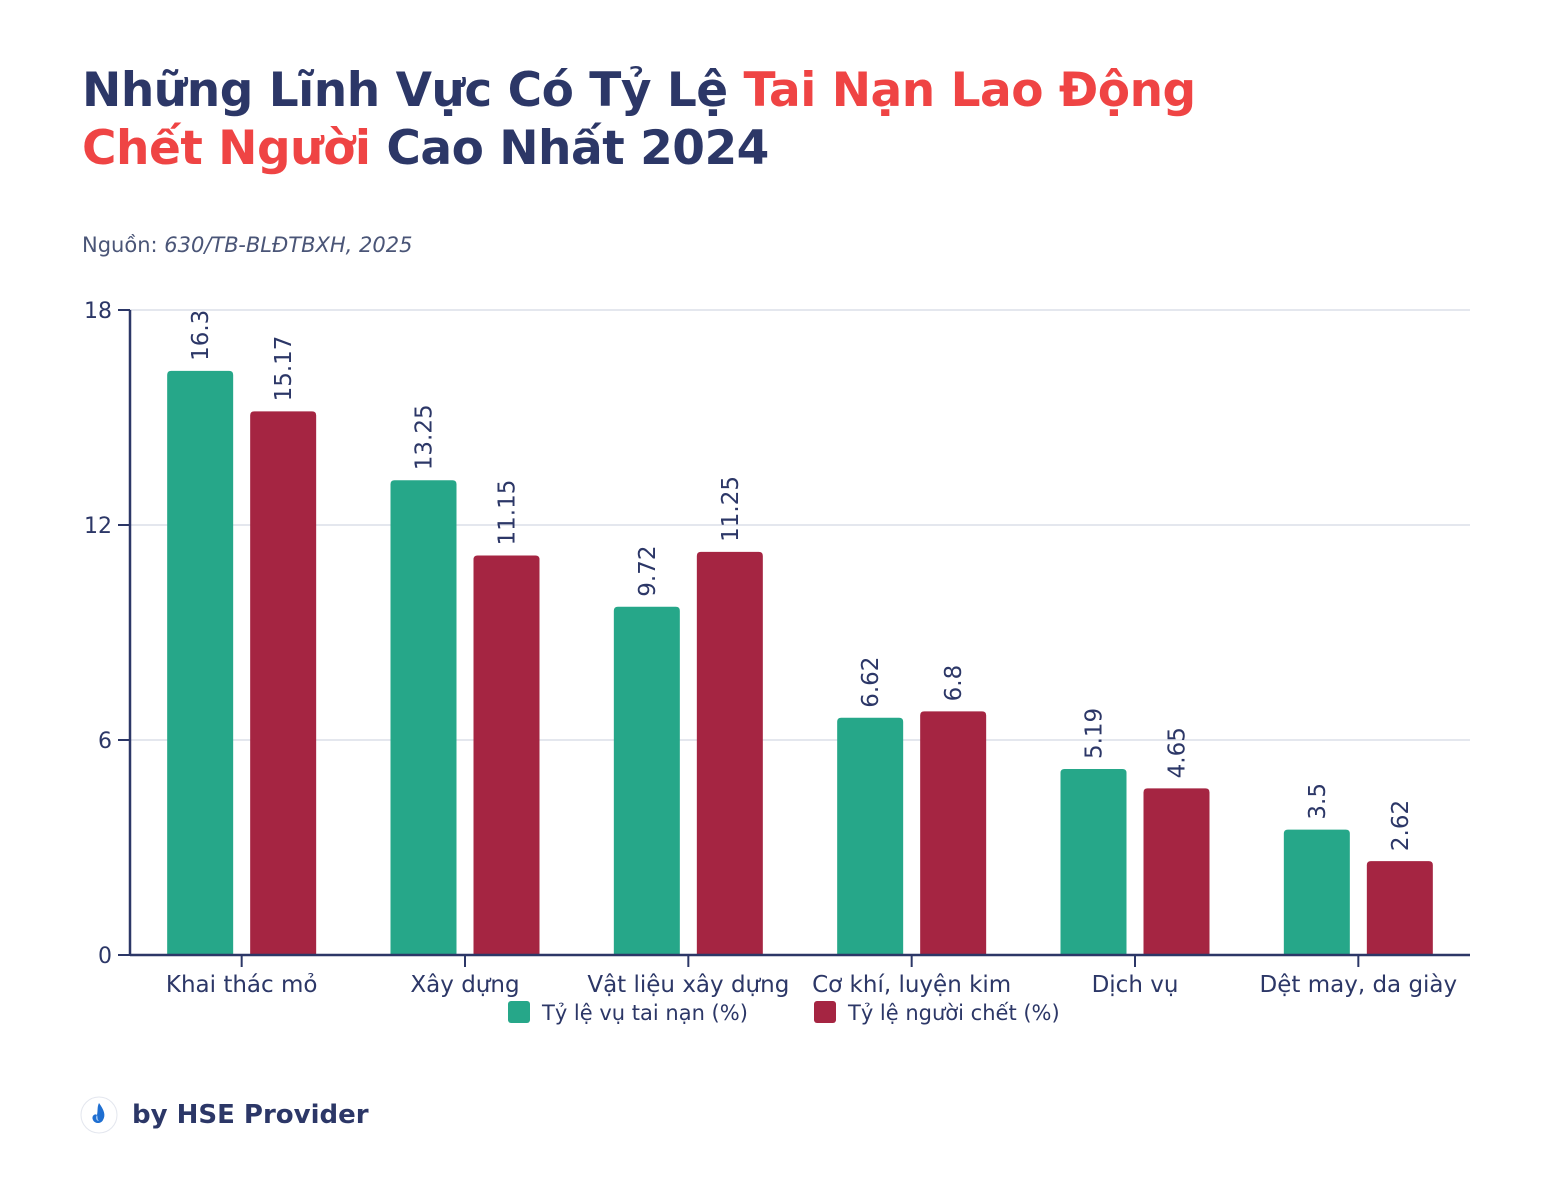  I want to click on byline: by HSE Provider, so click(250, 1115).